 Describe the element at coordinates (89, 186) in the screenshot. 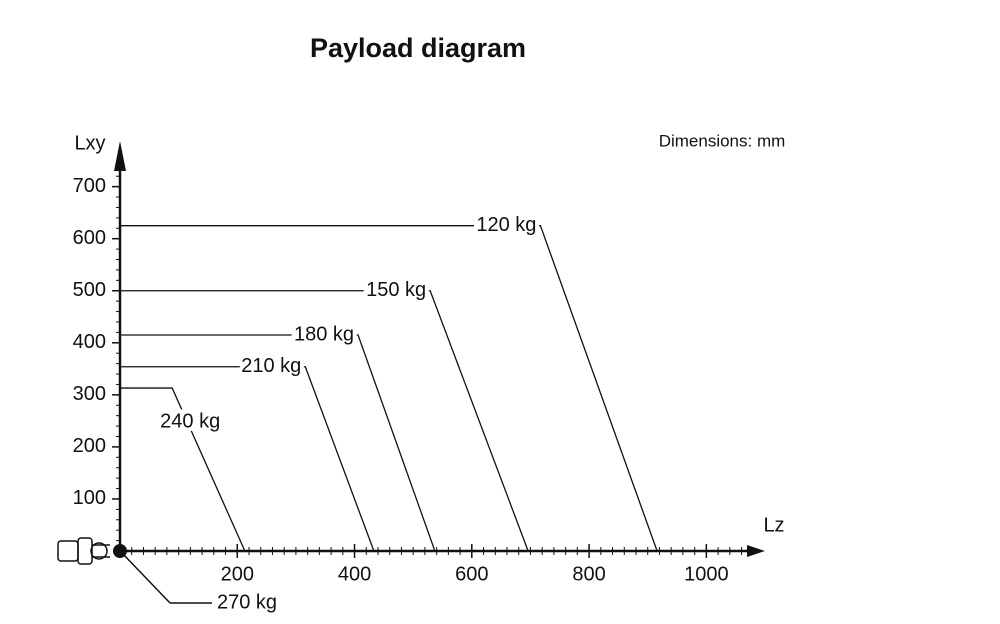

I see `y-tick-label: 700` at that location.